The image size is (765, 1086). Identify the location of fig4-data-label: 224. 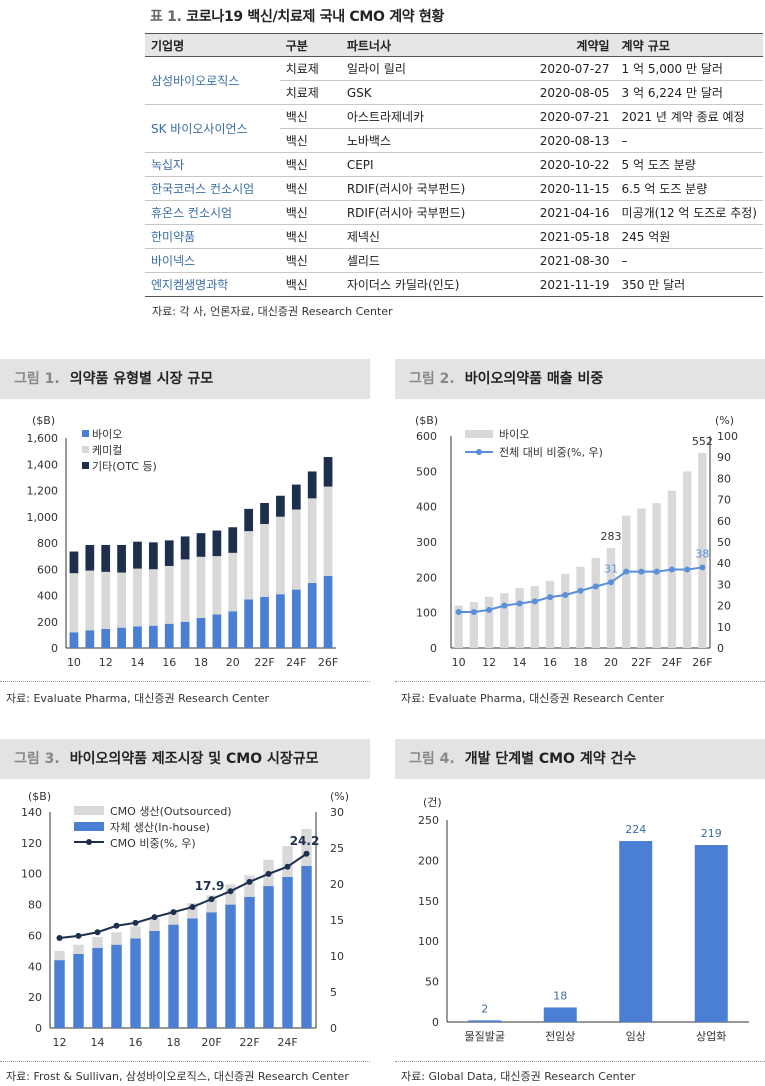
(635, 829).